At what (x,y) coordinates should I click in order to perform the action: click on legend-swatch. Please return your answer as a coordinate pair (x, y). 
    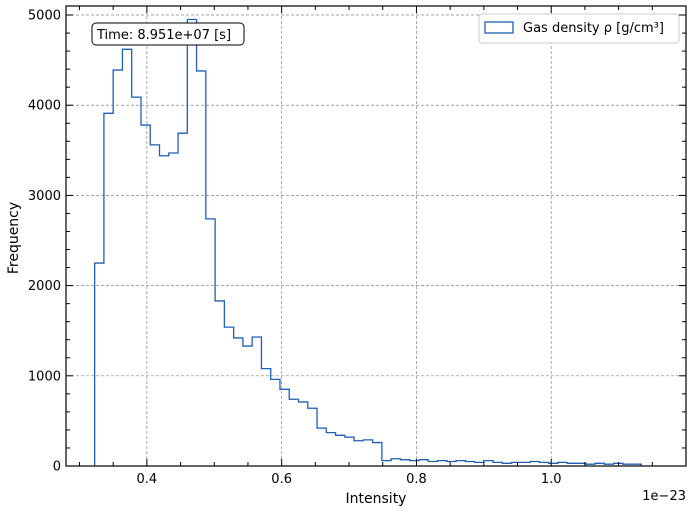
    Looking at the image, I should click on (499, 27).